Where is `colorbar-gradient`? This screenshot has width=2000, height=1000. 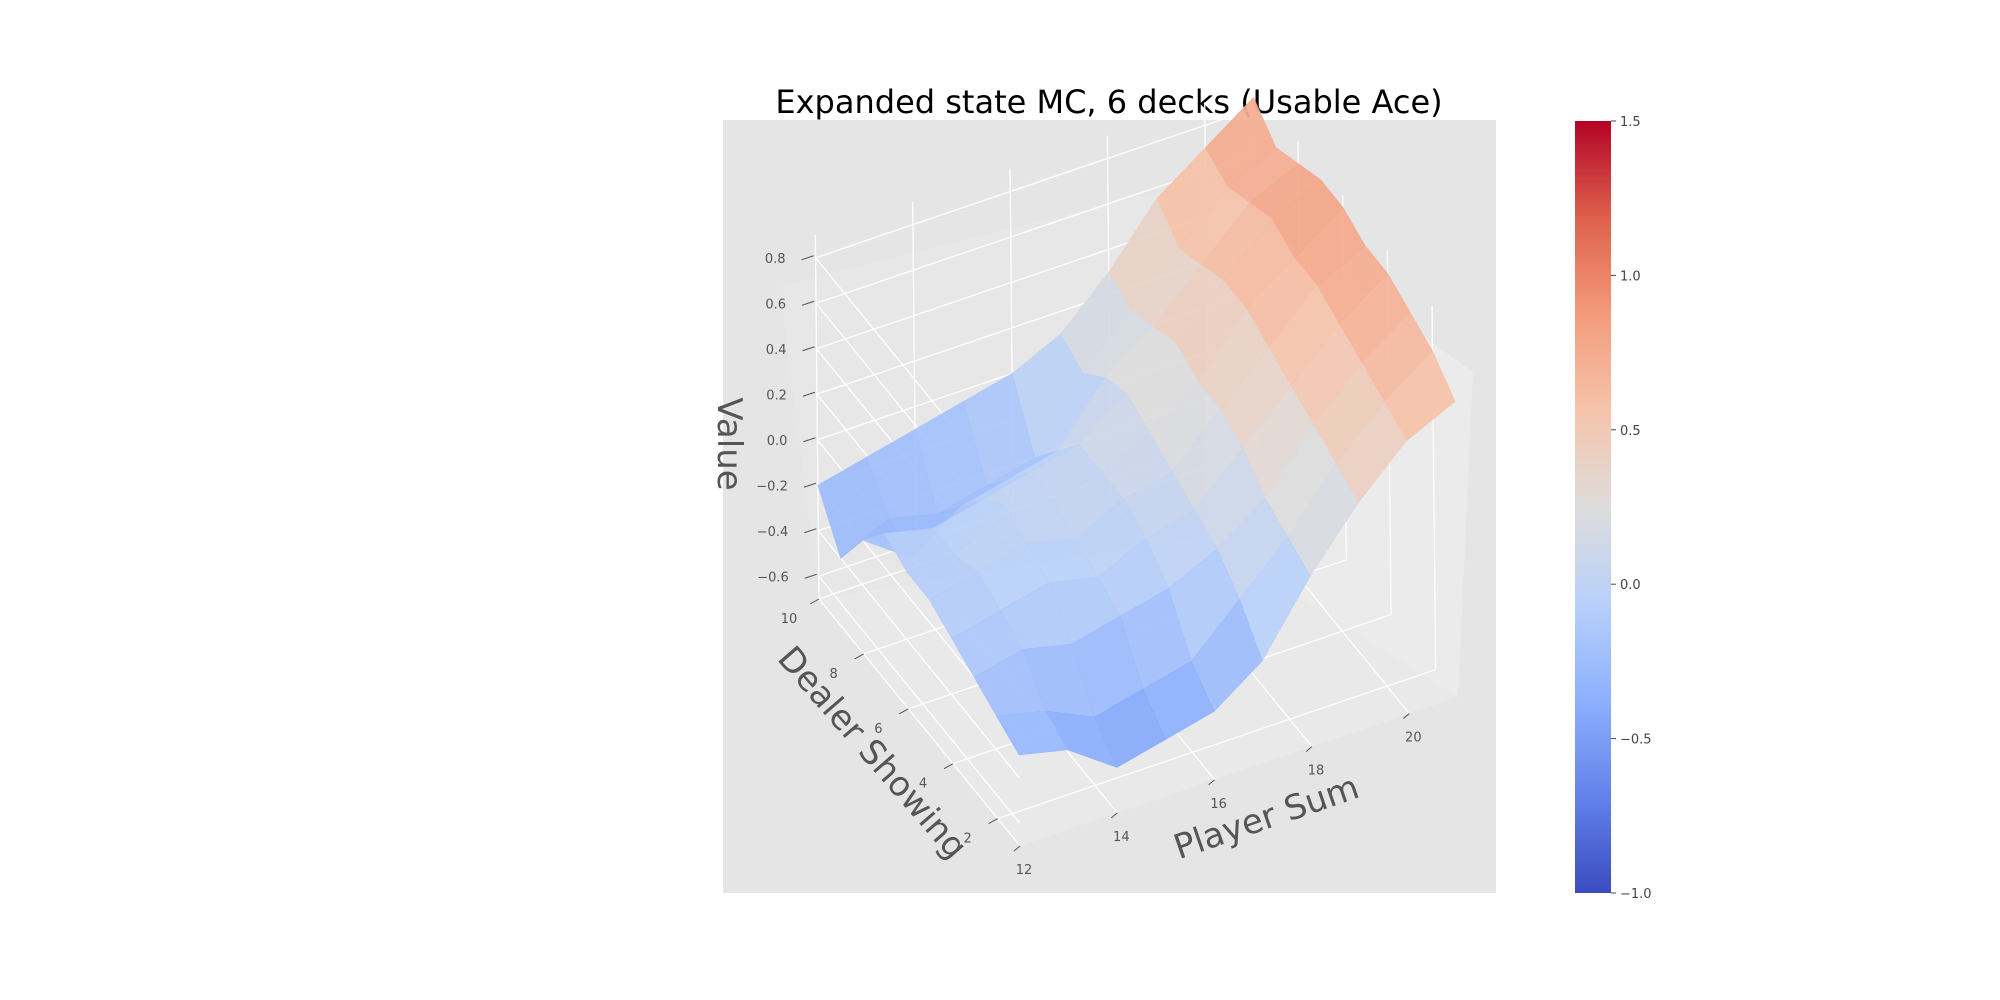
colorbar-gradient is located at coordinates (1593, 507).